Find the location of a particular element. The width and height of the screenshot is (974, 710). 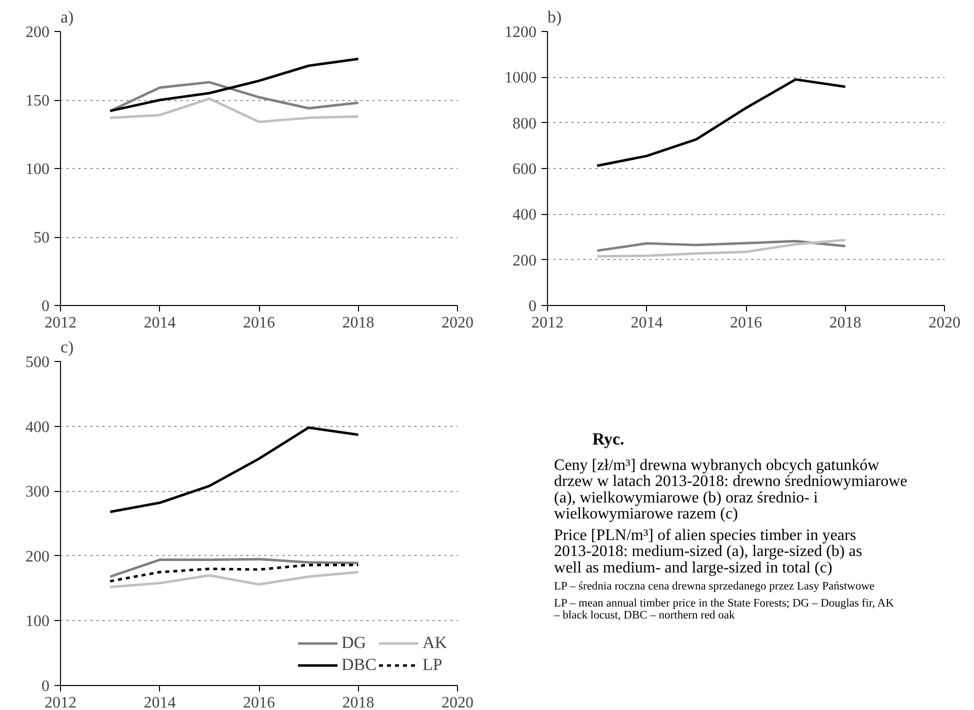

text: LP – mean annual timber price in the State Forests; DG – Douglas fir, AK – black locust, DBC – northern red oak is located at coordinates (724, 610).